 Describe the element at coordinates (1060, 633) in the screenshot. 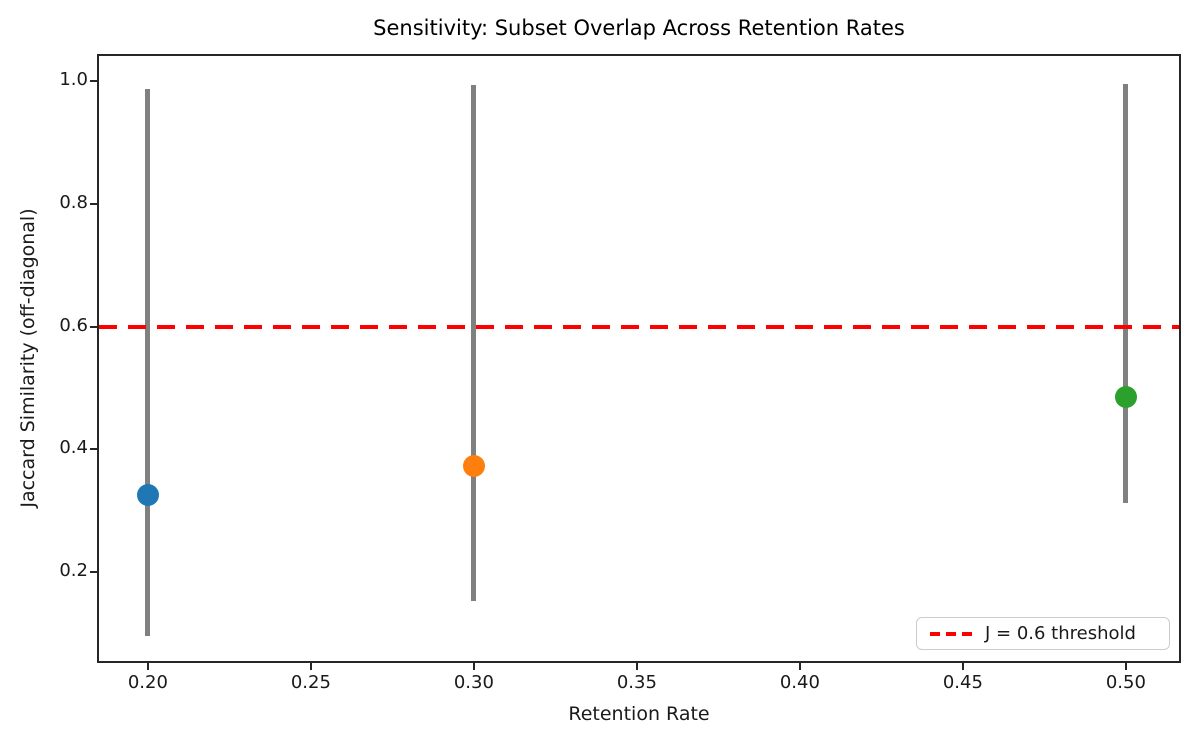

I see `legend-entry-label: J = 0.6 threshold` at that location.